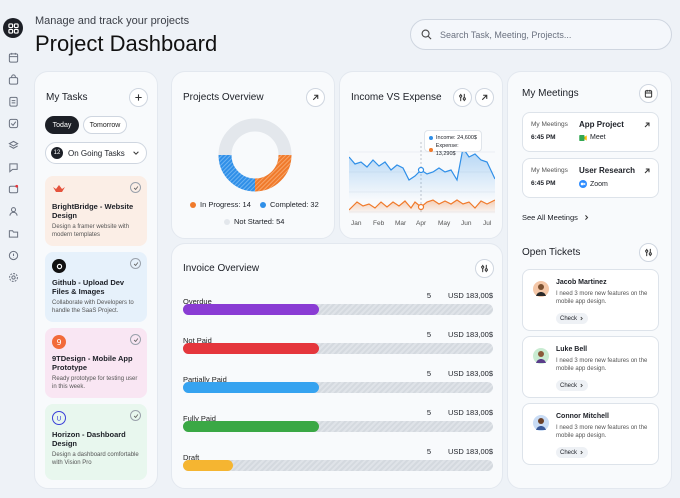 The width and height of the screenshot is (680, 498). What do you see at coordinates (220, 204) in the screenshot?
I see `legend-in-progress: In Progress: 14` at bounding box center [220, 204].